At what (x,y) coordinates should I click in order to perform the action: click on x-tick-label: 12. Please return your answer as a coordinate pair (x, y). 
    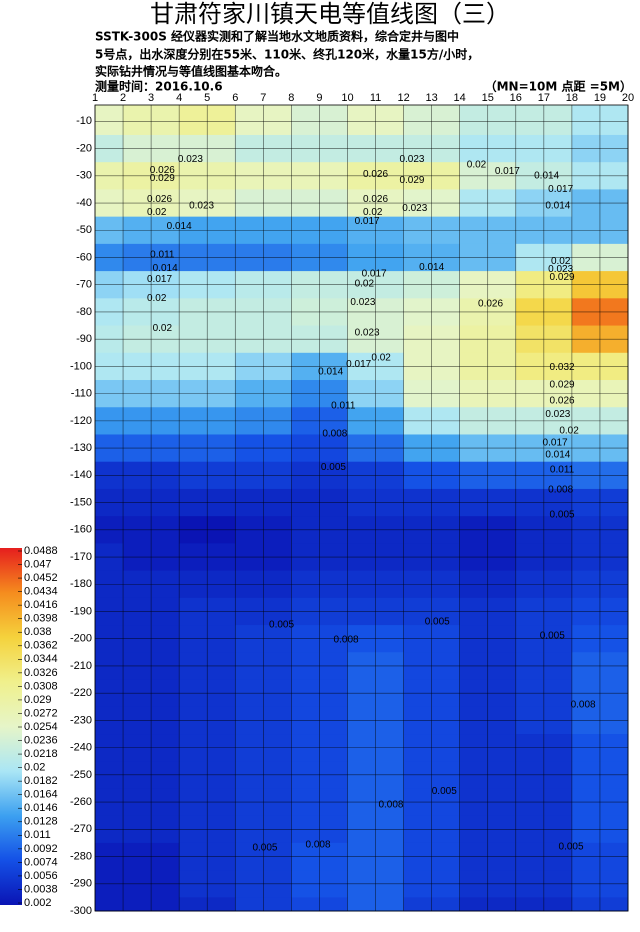
    Looking at the image, I should click on (403, 98).